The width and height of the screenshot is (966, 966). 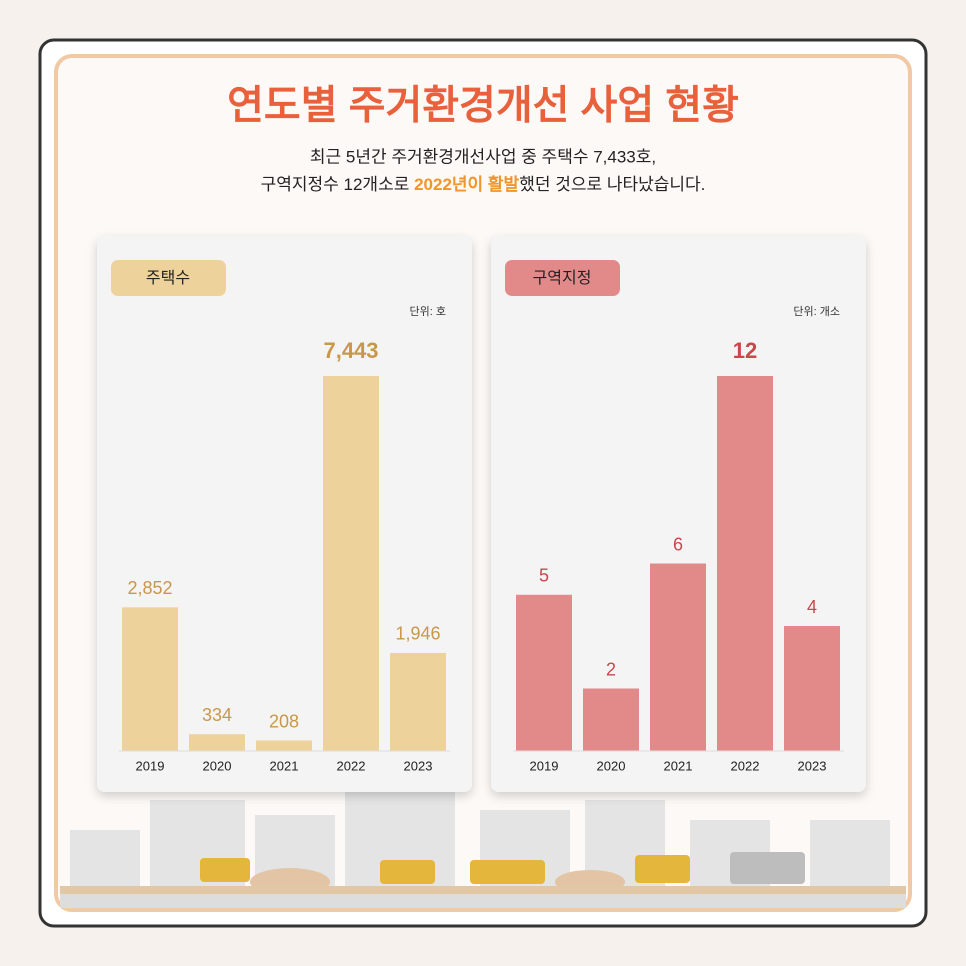 I want to click on panel-title: 구역지정, so click(x=562, y=278).